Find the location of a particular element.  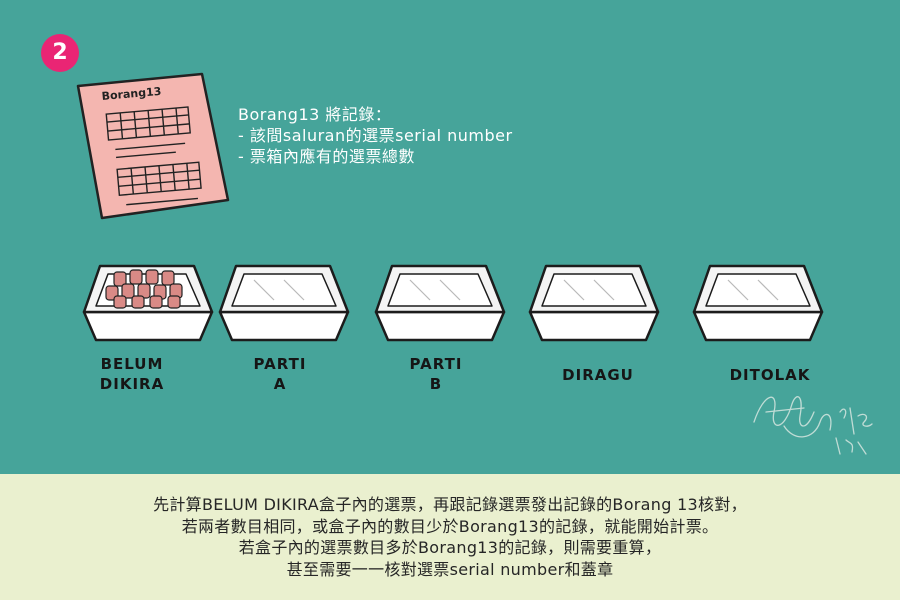

box-label-diragu: DIRAGU is located at coordinates (598, 375).